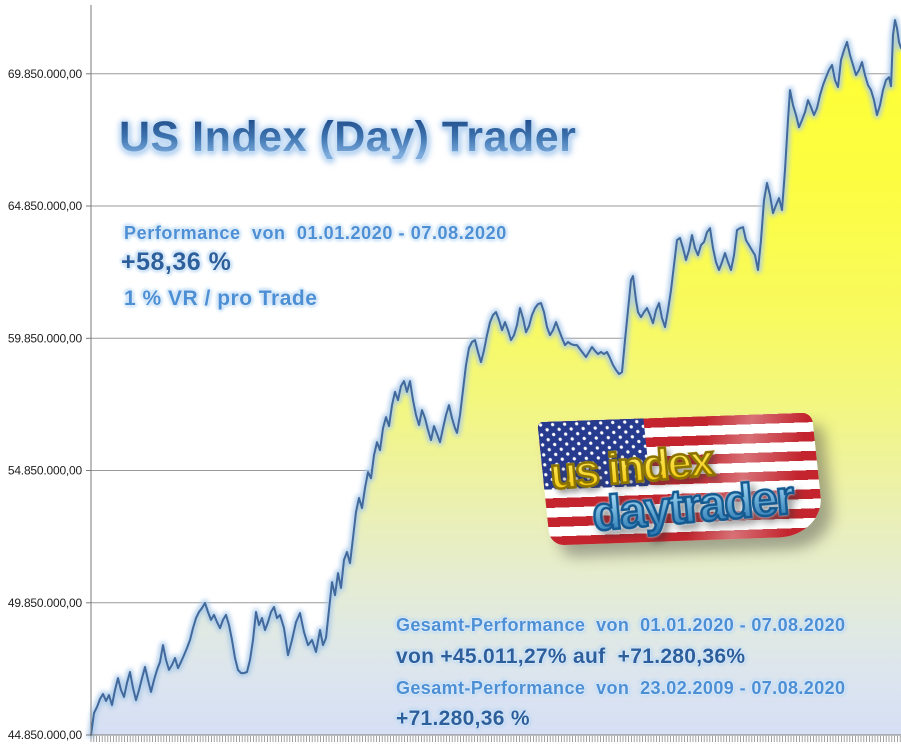 The image size is (901, 745). Describe the element at coordinates (348, 137) in the screenshot. I see `page-title: US Index (Day) Trader` at that location.